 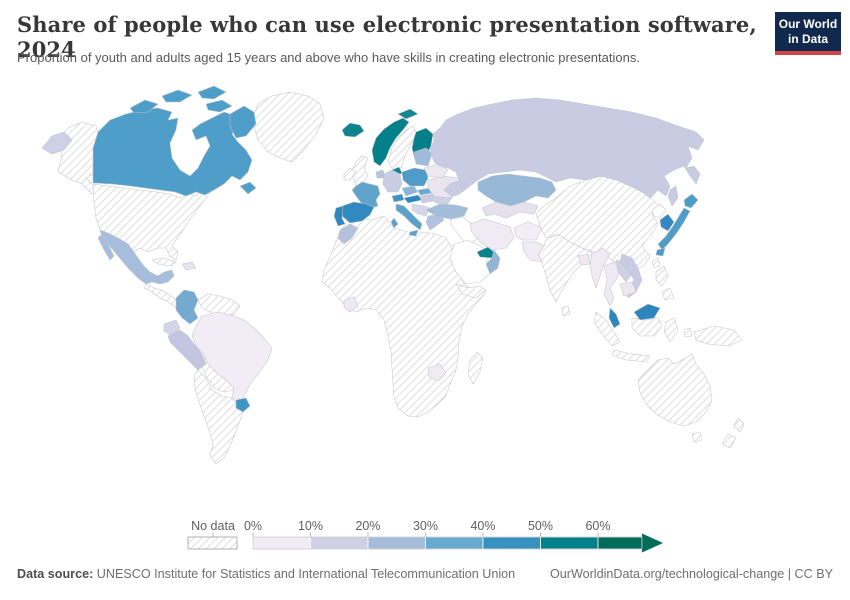 I want to click on country-peru, so click(x=187, y=350).